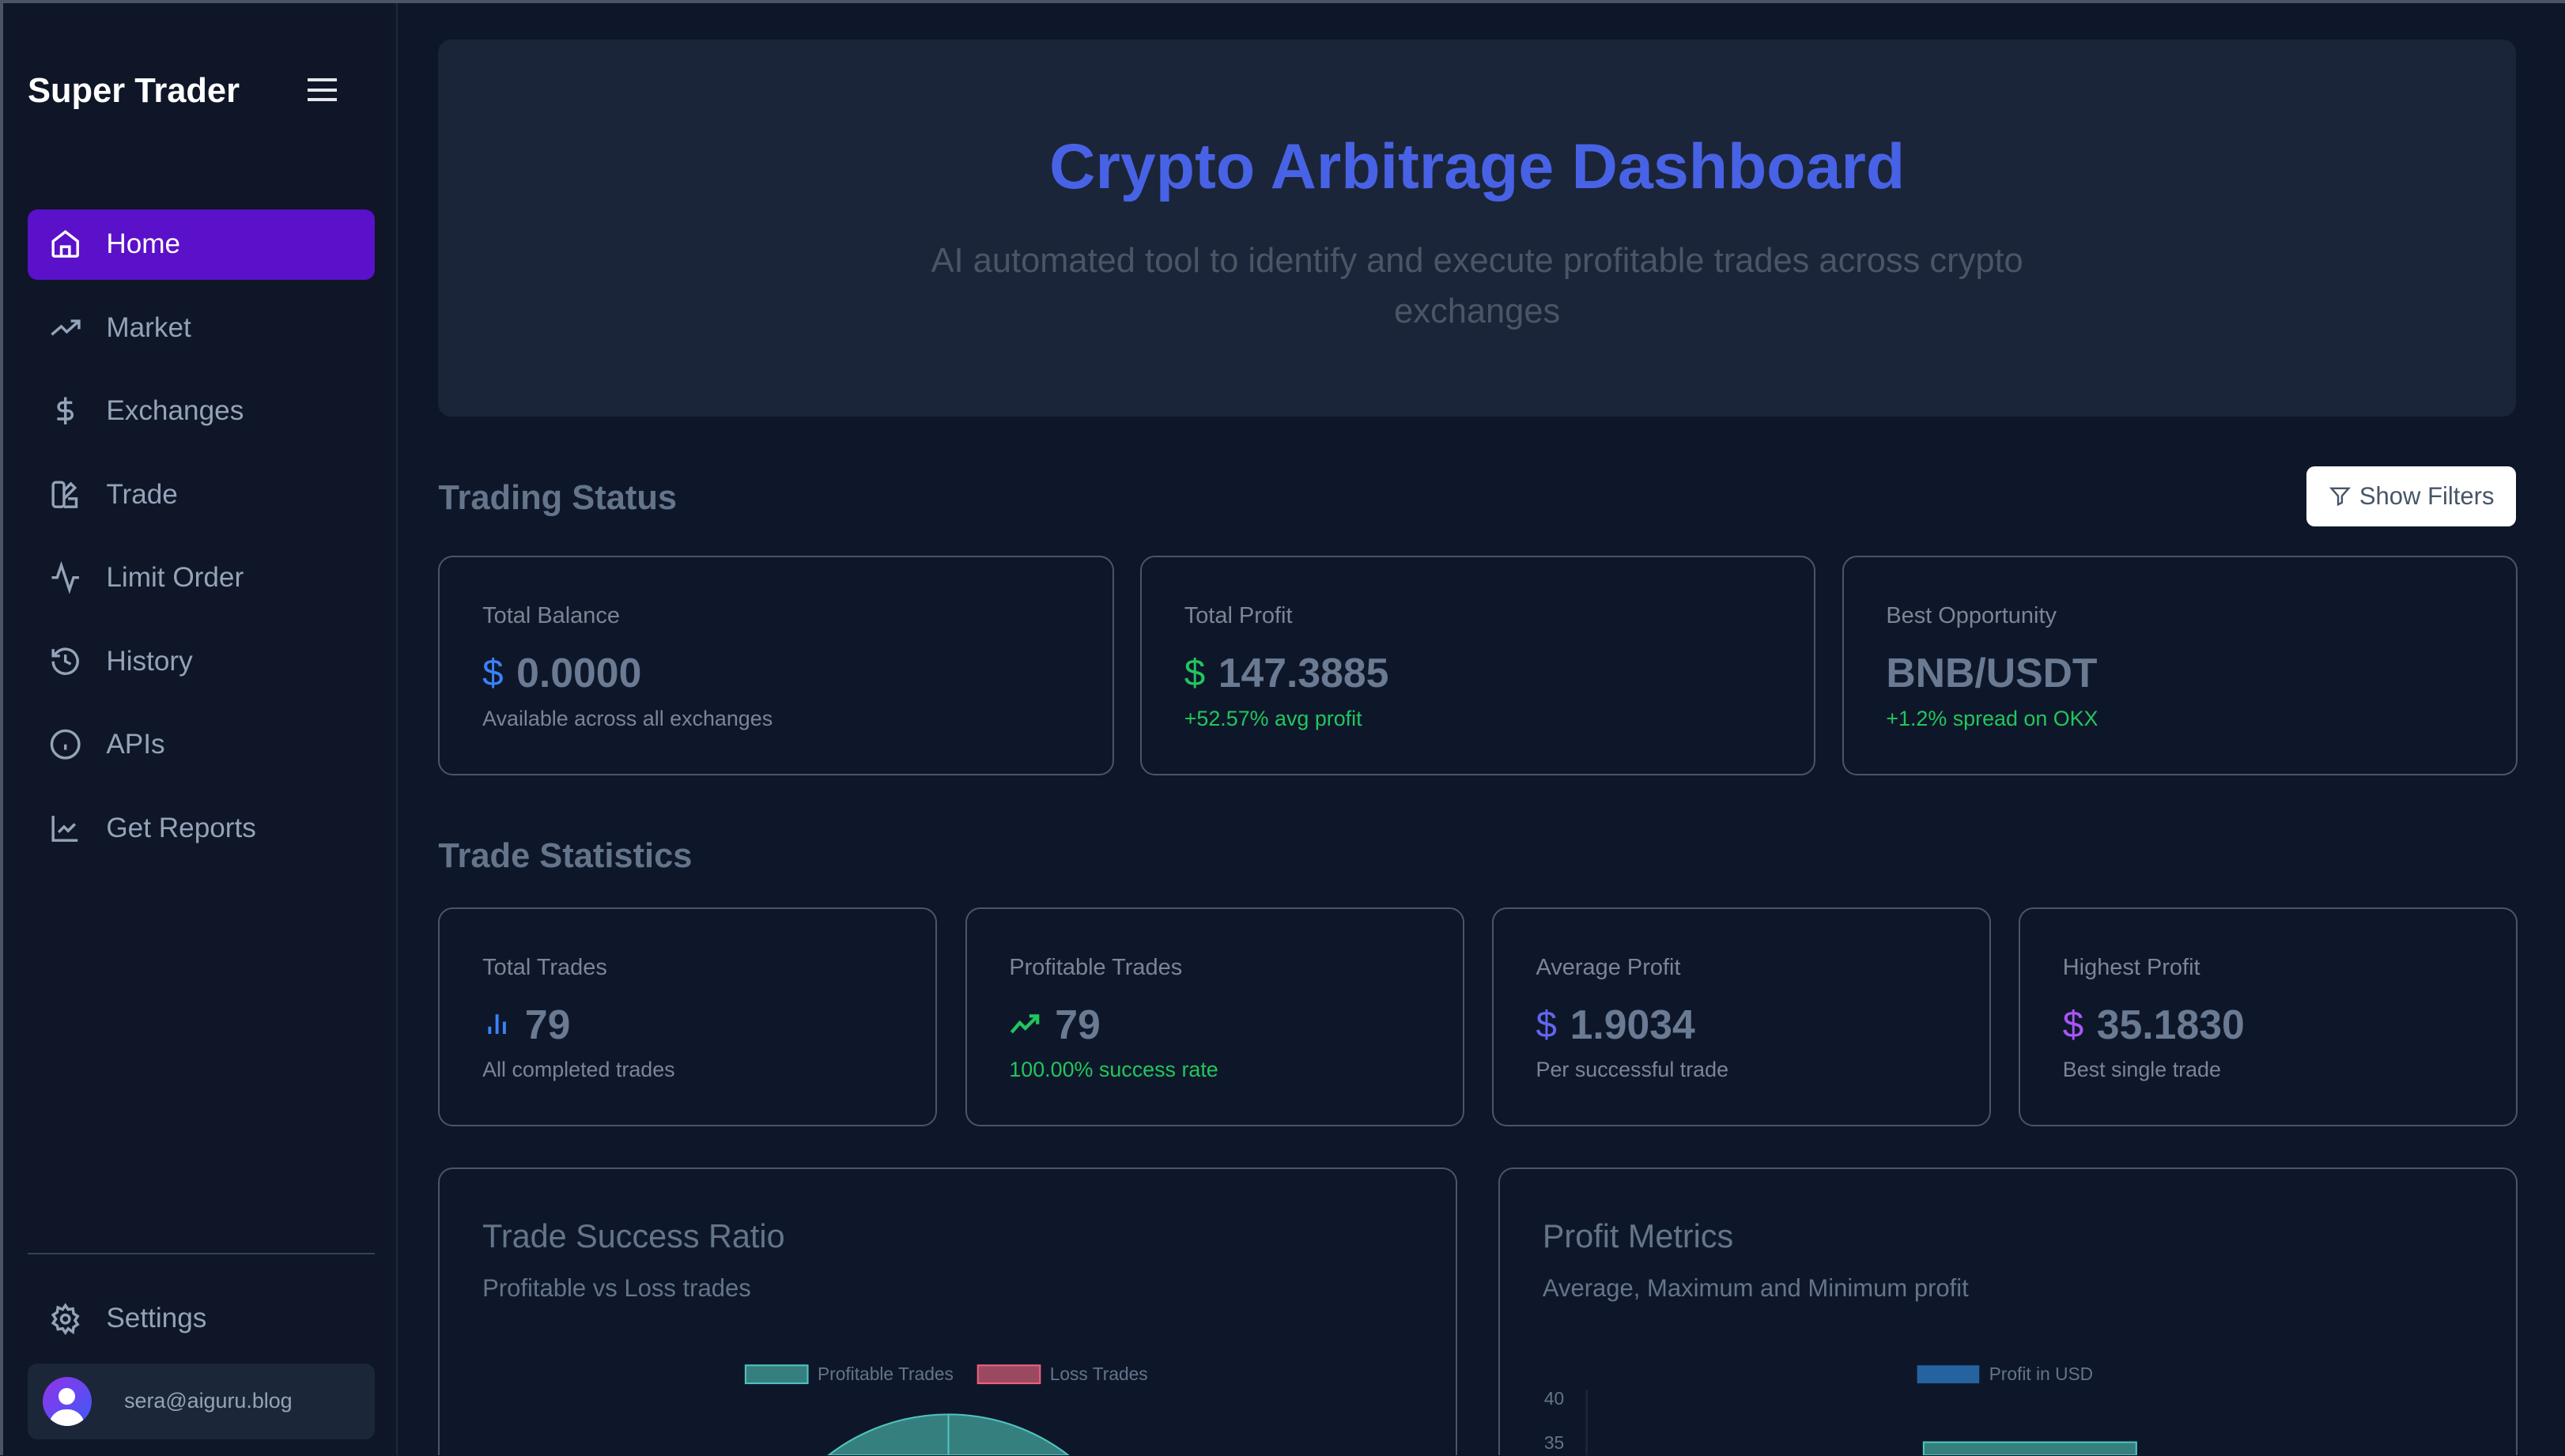  What do you see at coordinates (202, 327) in the screenshot?
I see `sidebar-item-market: Market` at bounding box center [202, 327].